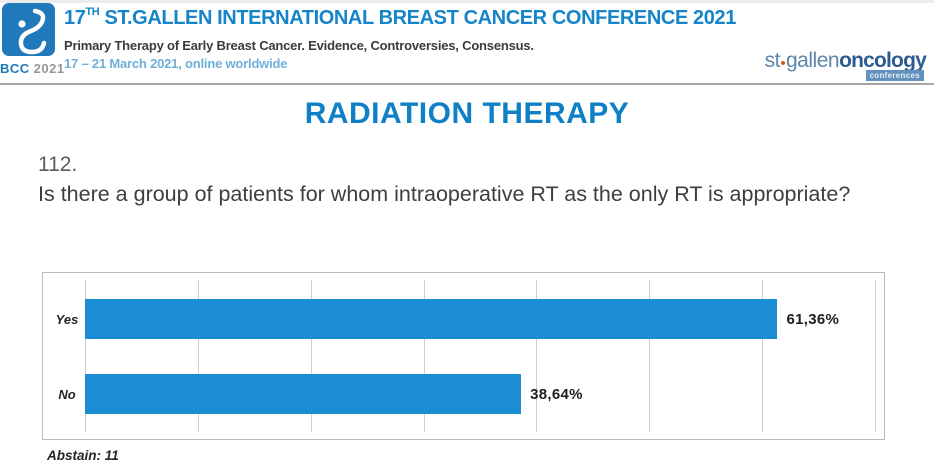  What do you see at coordinates (67, 394) in the screenshot?
I see `category-label-no: No` at bounding box center [67, 394].